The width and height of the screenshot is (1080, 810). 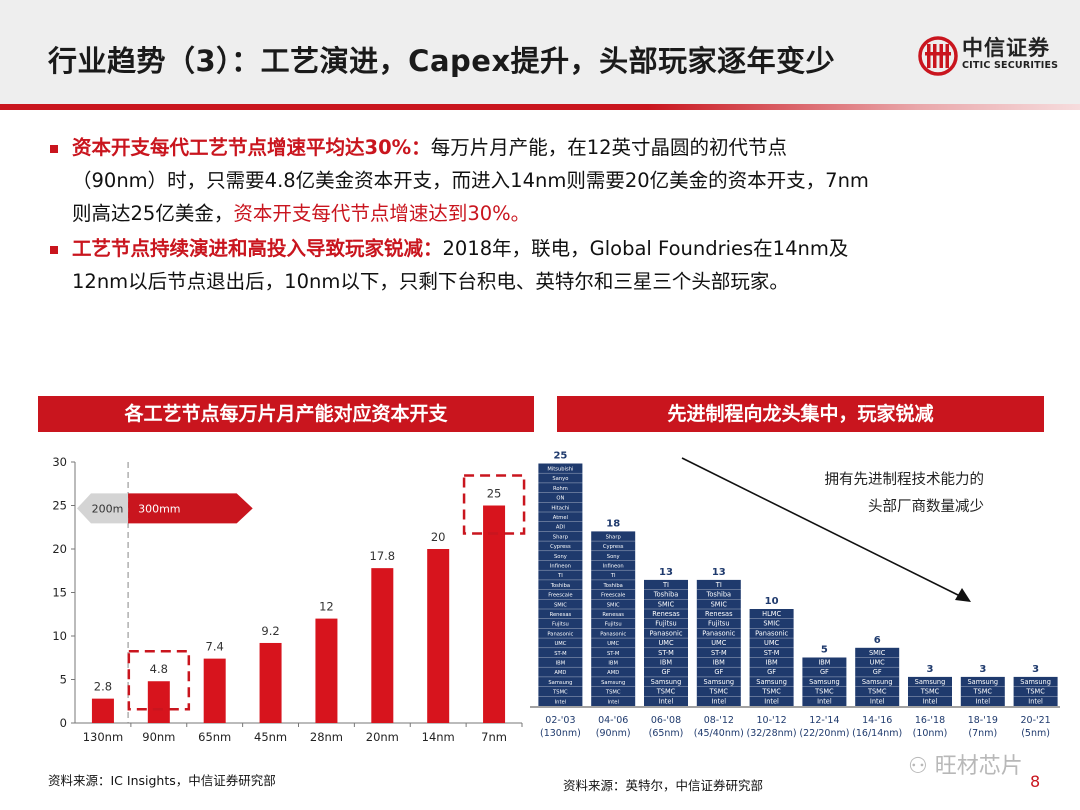 What do you see at coordinates (59, 593) in the screenshot?
I see `y-tick-label: 15` at bounding box center [59, 593].